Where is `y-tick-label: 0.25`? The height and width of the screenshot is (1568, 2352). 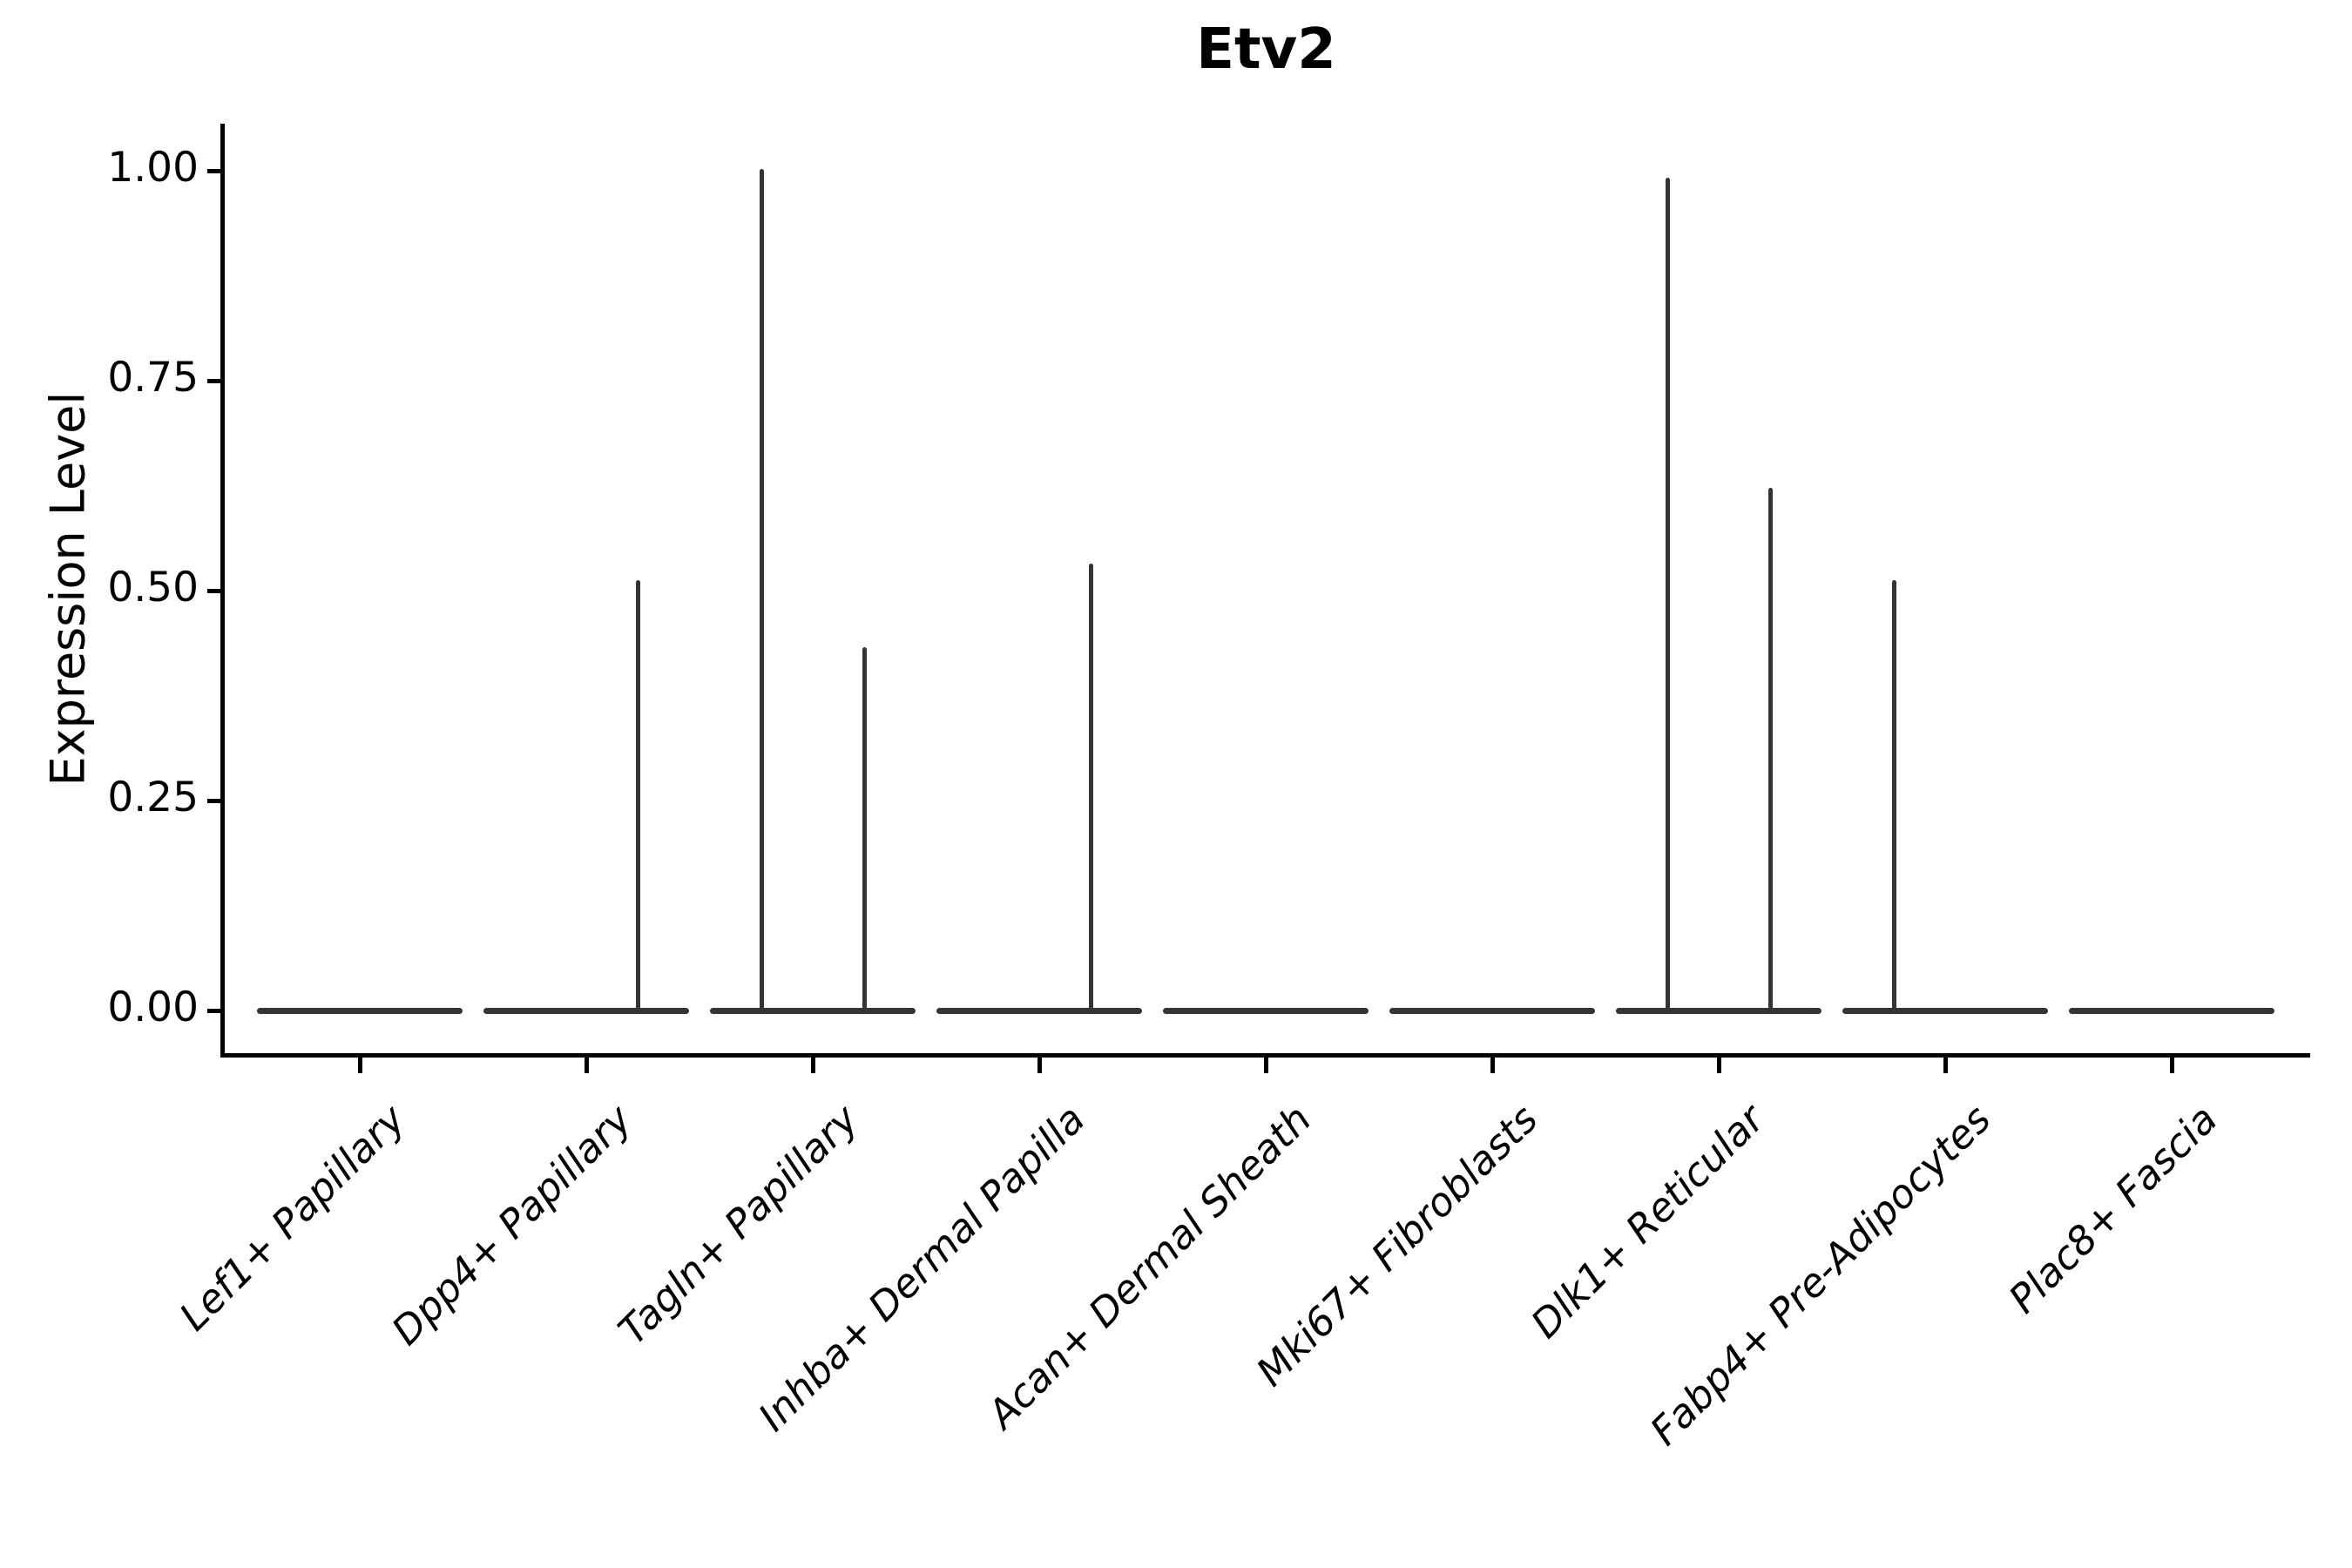
y-tick-label: 0.25 is located at coordinates (153, 797).